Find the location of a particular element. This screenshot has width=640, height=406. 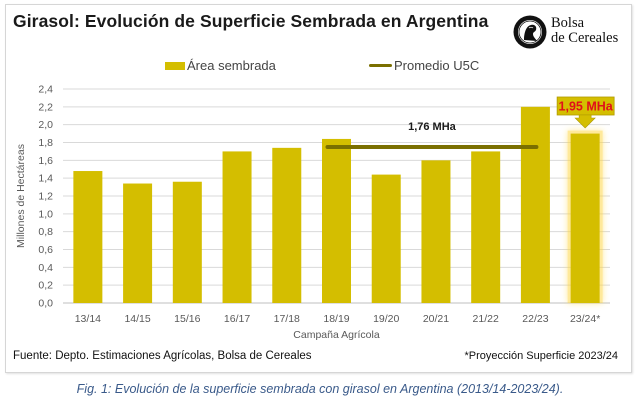

legend-item-area: Área sembrada is located at coordinates (220, 65).